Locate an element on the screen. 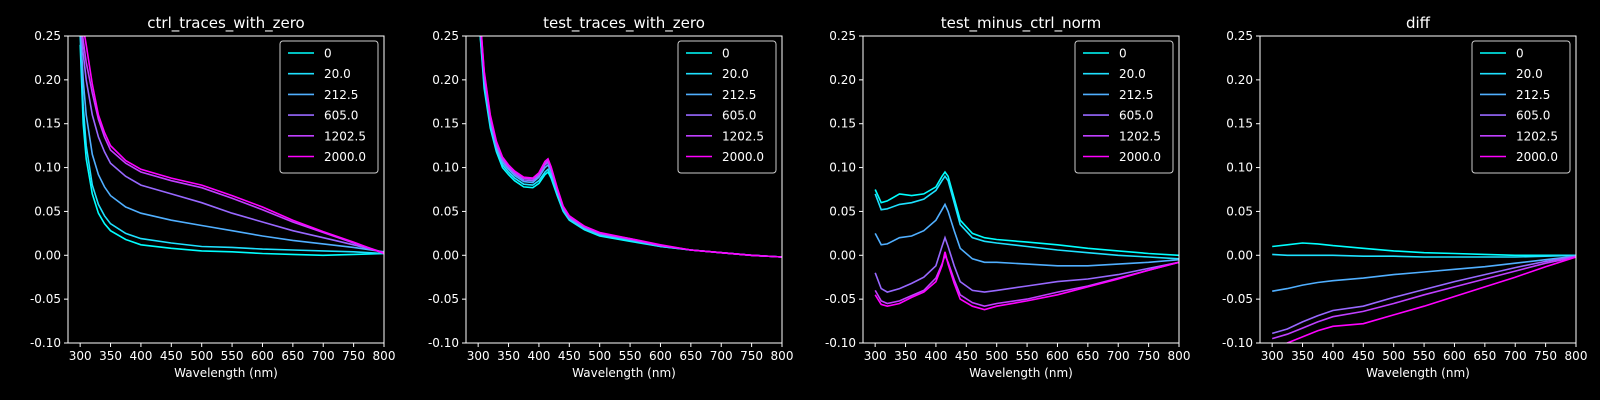 This screenshot has height=400, width=1600. chart-title: test_minus_ctrl_norm is located at coordinates (1021, 23).